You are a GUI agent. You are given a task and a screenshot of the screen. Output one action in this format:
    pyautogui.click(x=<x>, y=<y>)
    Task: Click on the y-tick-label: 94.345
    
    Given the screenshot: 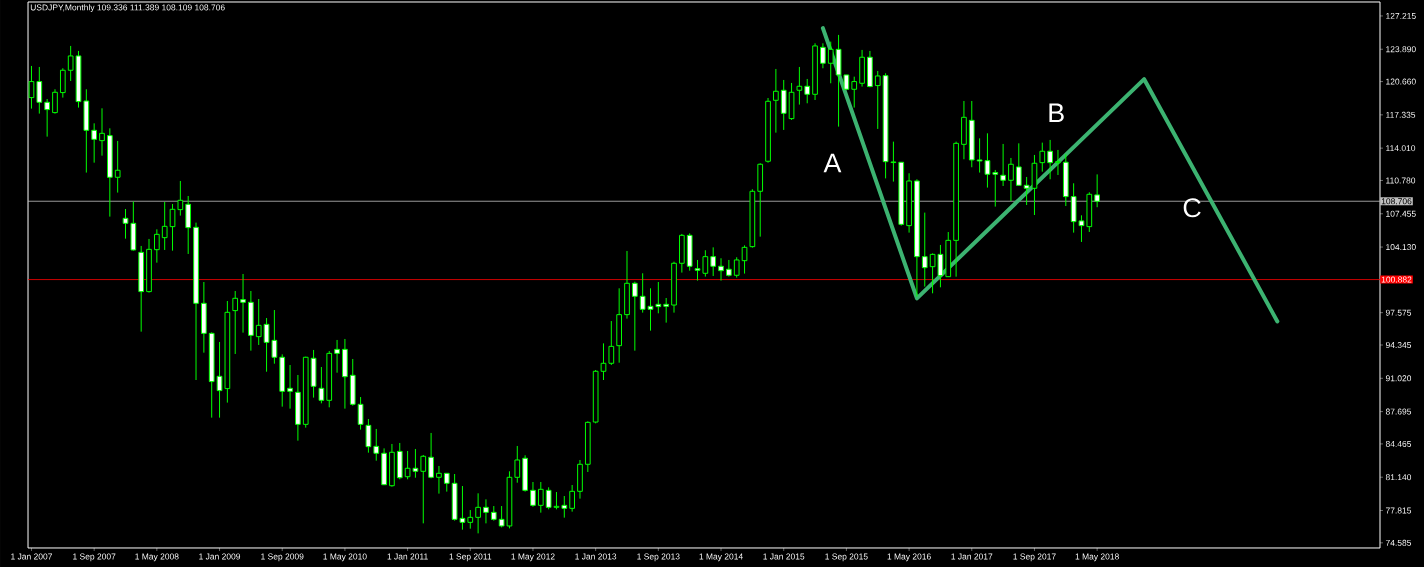 What is the action you would take?
    pyautogui.click(x=1398, y=345)
    